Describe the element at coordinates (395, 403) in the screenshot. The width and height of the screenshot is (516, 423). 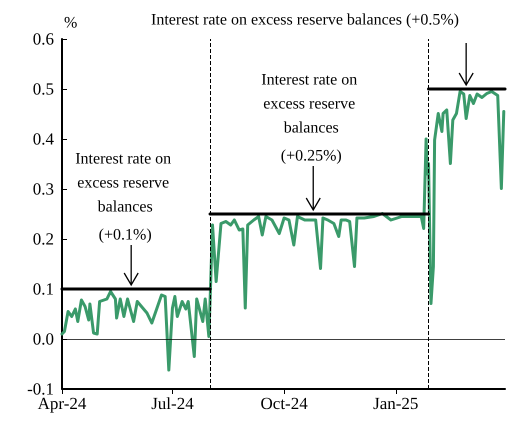
I see `x-tick-label: Jan-25` at that location.